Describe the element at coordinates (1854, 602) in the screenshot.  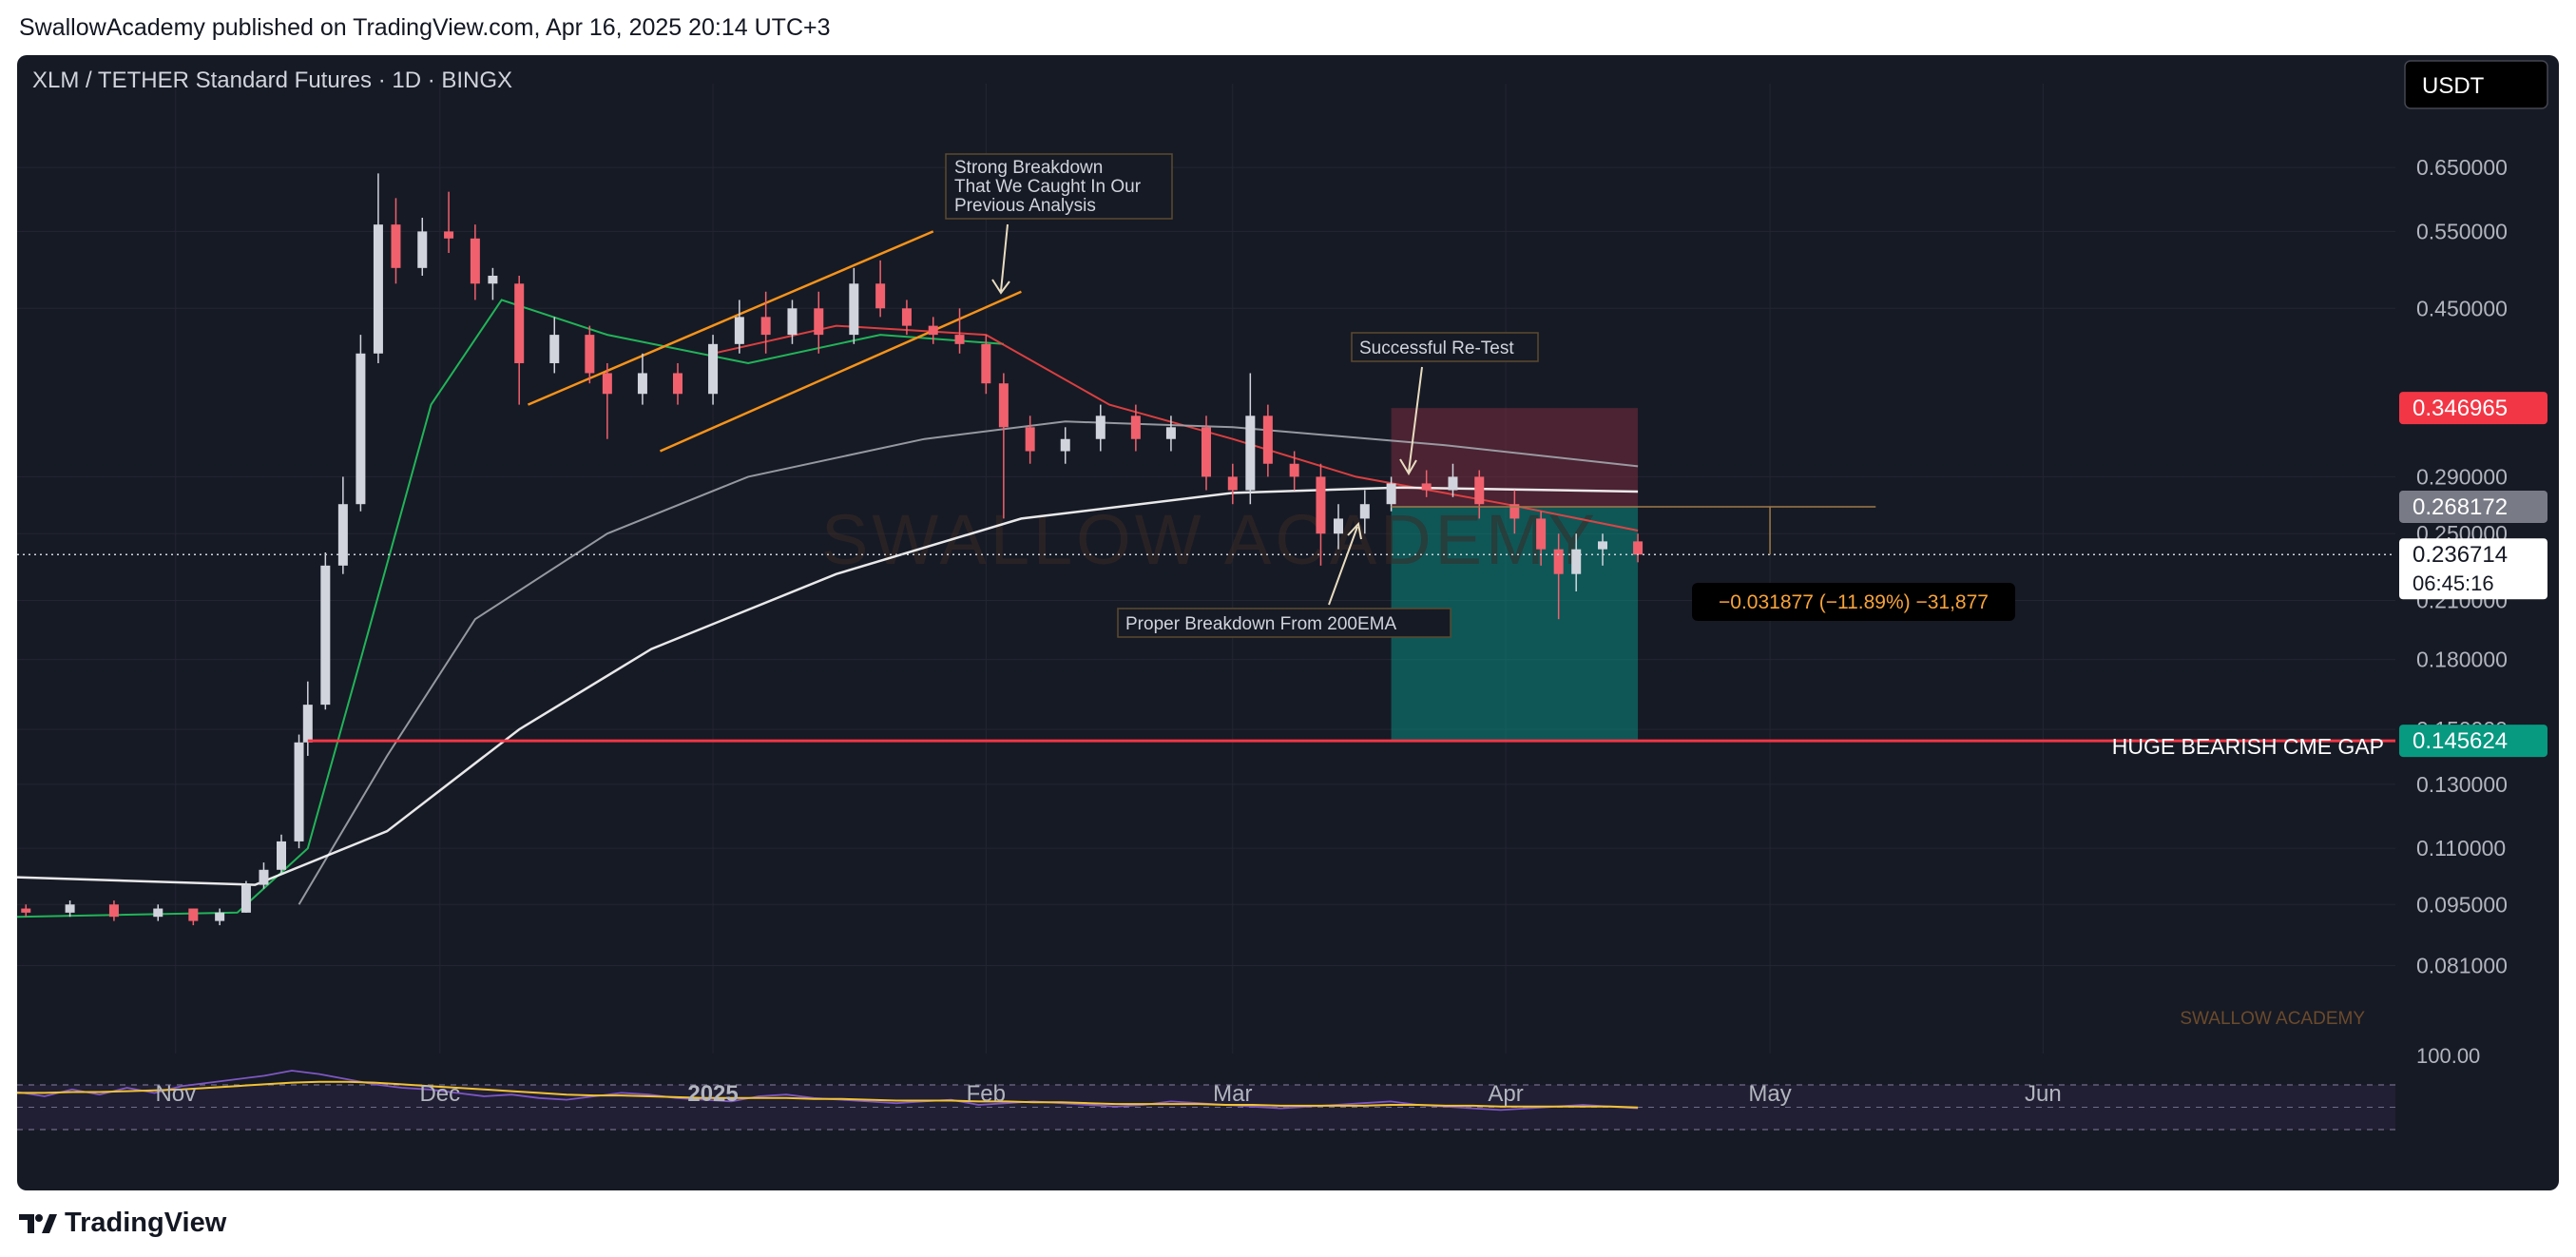
I see `measure-label: −0.031877 (−11.89%) −31,877` at that location.